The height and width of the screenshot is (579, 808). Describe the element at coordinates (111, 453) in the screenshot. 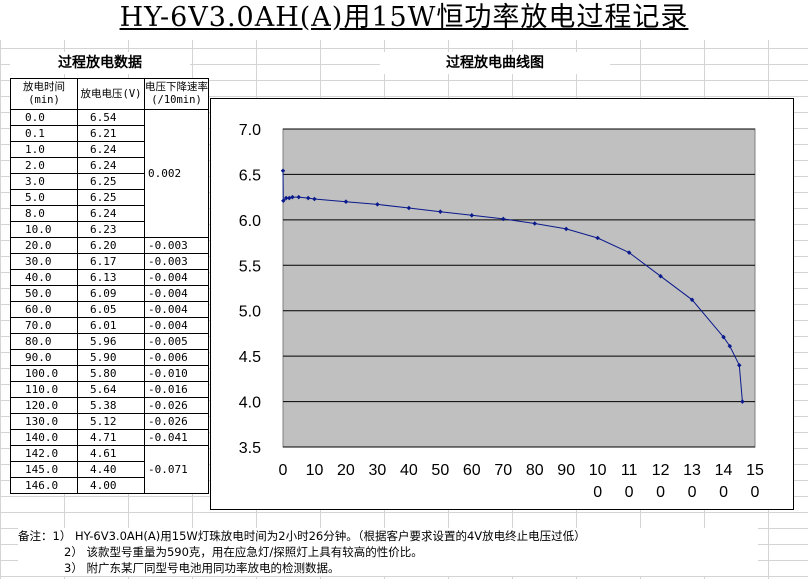

I see `cell-voltage: 4.61` at that location.